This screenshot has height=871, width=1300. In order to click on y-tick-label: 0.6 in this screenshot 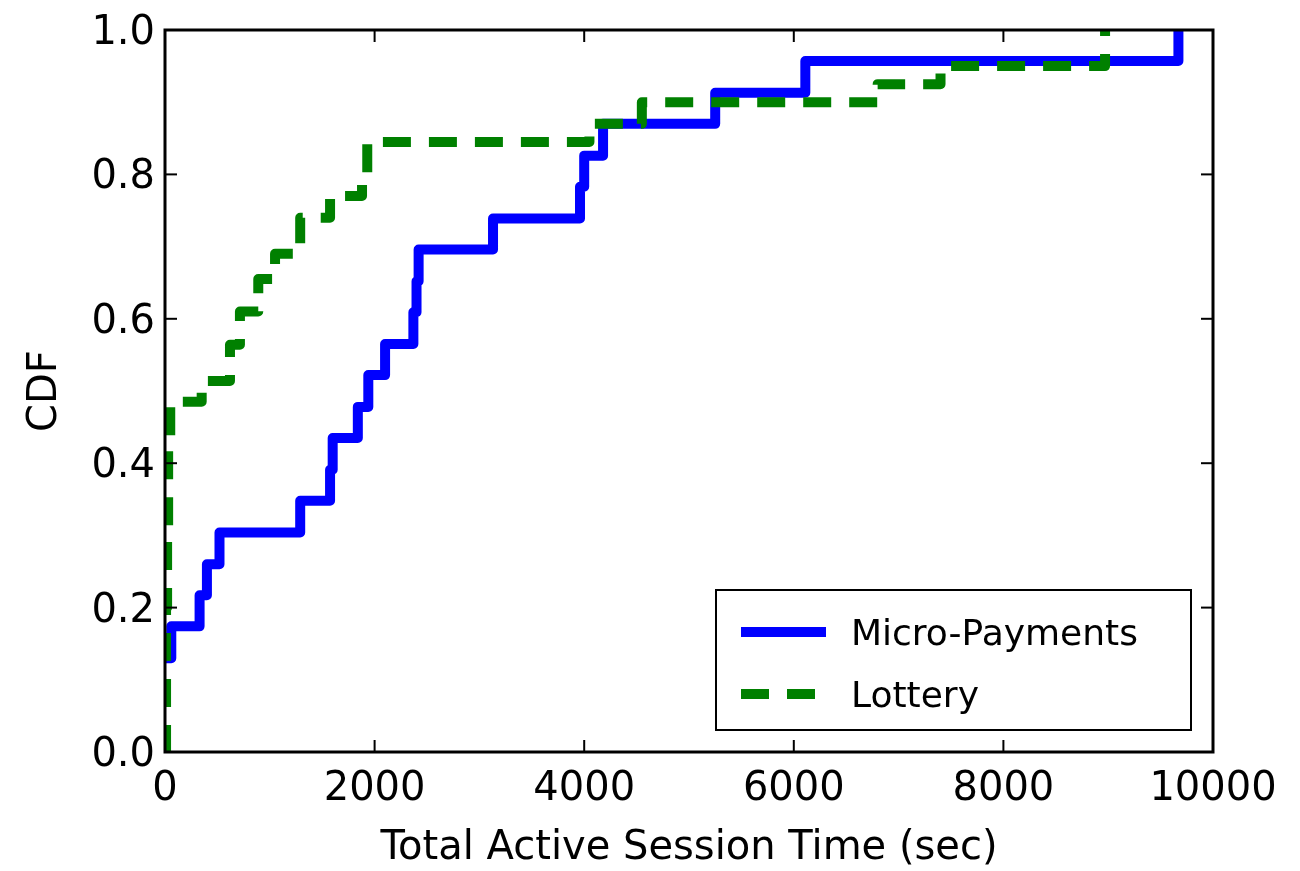, I will do `click(123, 318)`.